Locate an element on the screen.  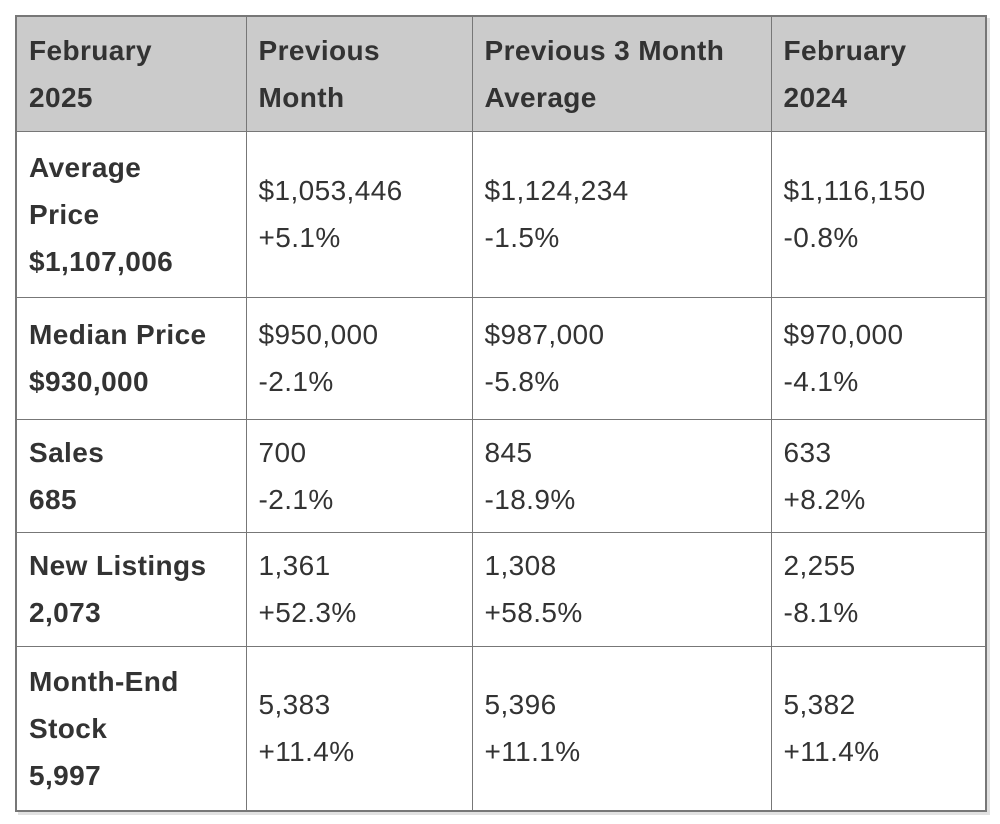
data-cell: $1,053,446 +5.1% is located at coordinates (359, 214).